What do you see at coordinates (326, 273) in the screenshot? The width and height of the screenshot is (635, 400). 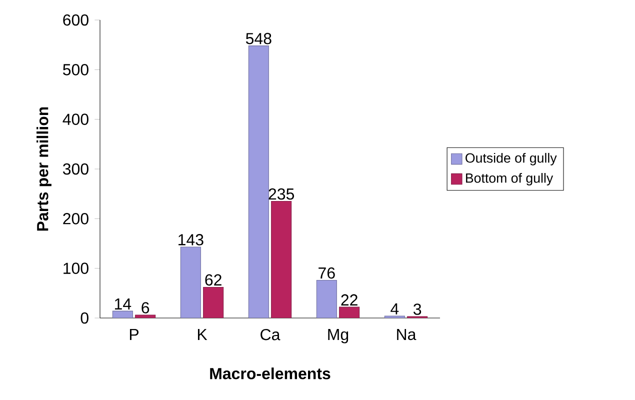 I see `data-label: 76` at bounding box center [326, 273].